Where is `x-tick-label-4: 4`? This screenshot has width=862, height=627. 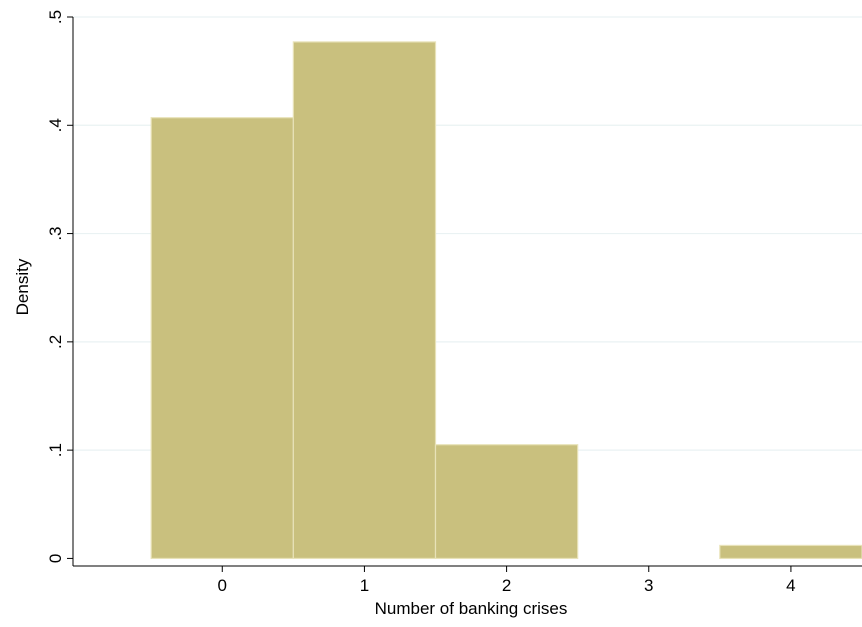
x-tick-label-4: 4 is located at coordinates (790, 585).